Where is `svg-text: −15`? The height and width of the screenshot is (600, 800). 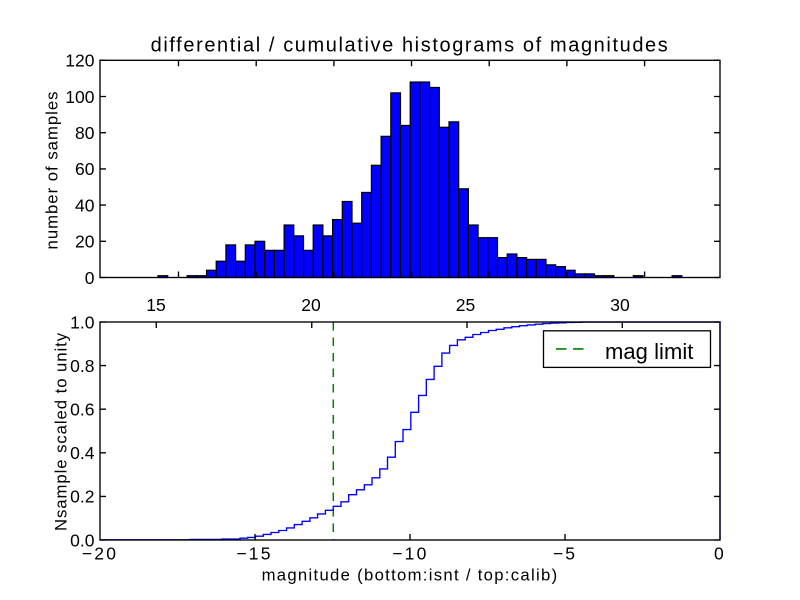
svg-text: −15 is located at coordinates (254, 554).